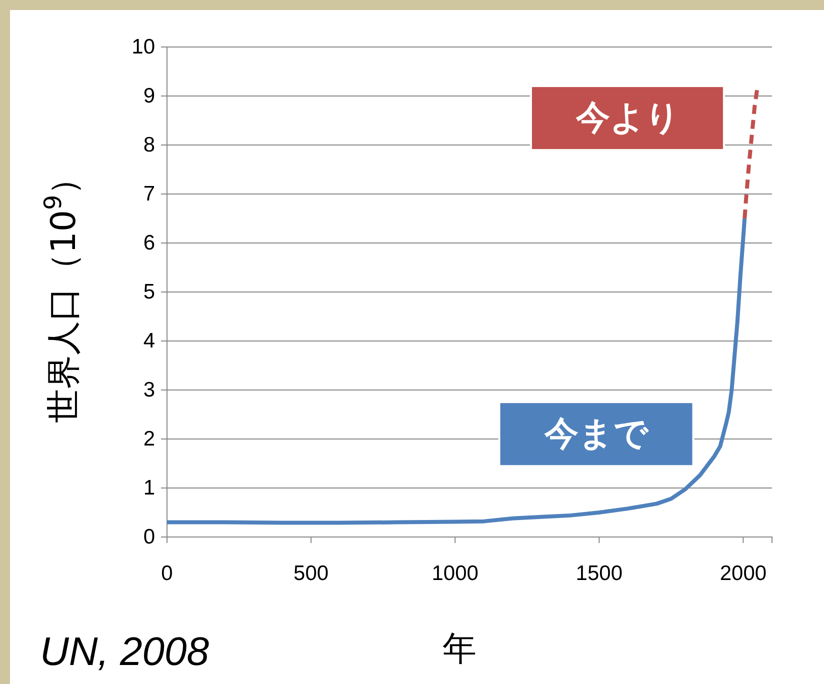 The image size is (824, 684). What do you see at coordinates (627, 118) in the screenshot?
I see `text: 今より` at bounding box center [627, 118].